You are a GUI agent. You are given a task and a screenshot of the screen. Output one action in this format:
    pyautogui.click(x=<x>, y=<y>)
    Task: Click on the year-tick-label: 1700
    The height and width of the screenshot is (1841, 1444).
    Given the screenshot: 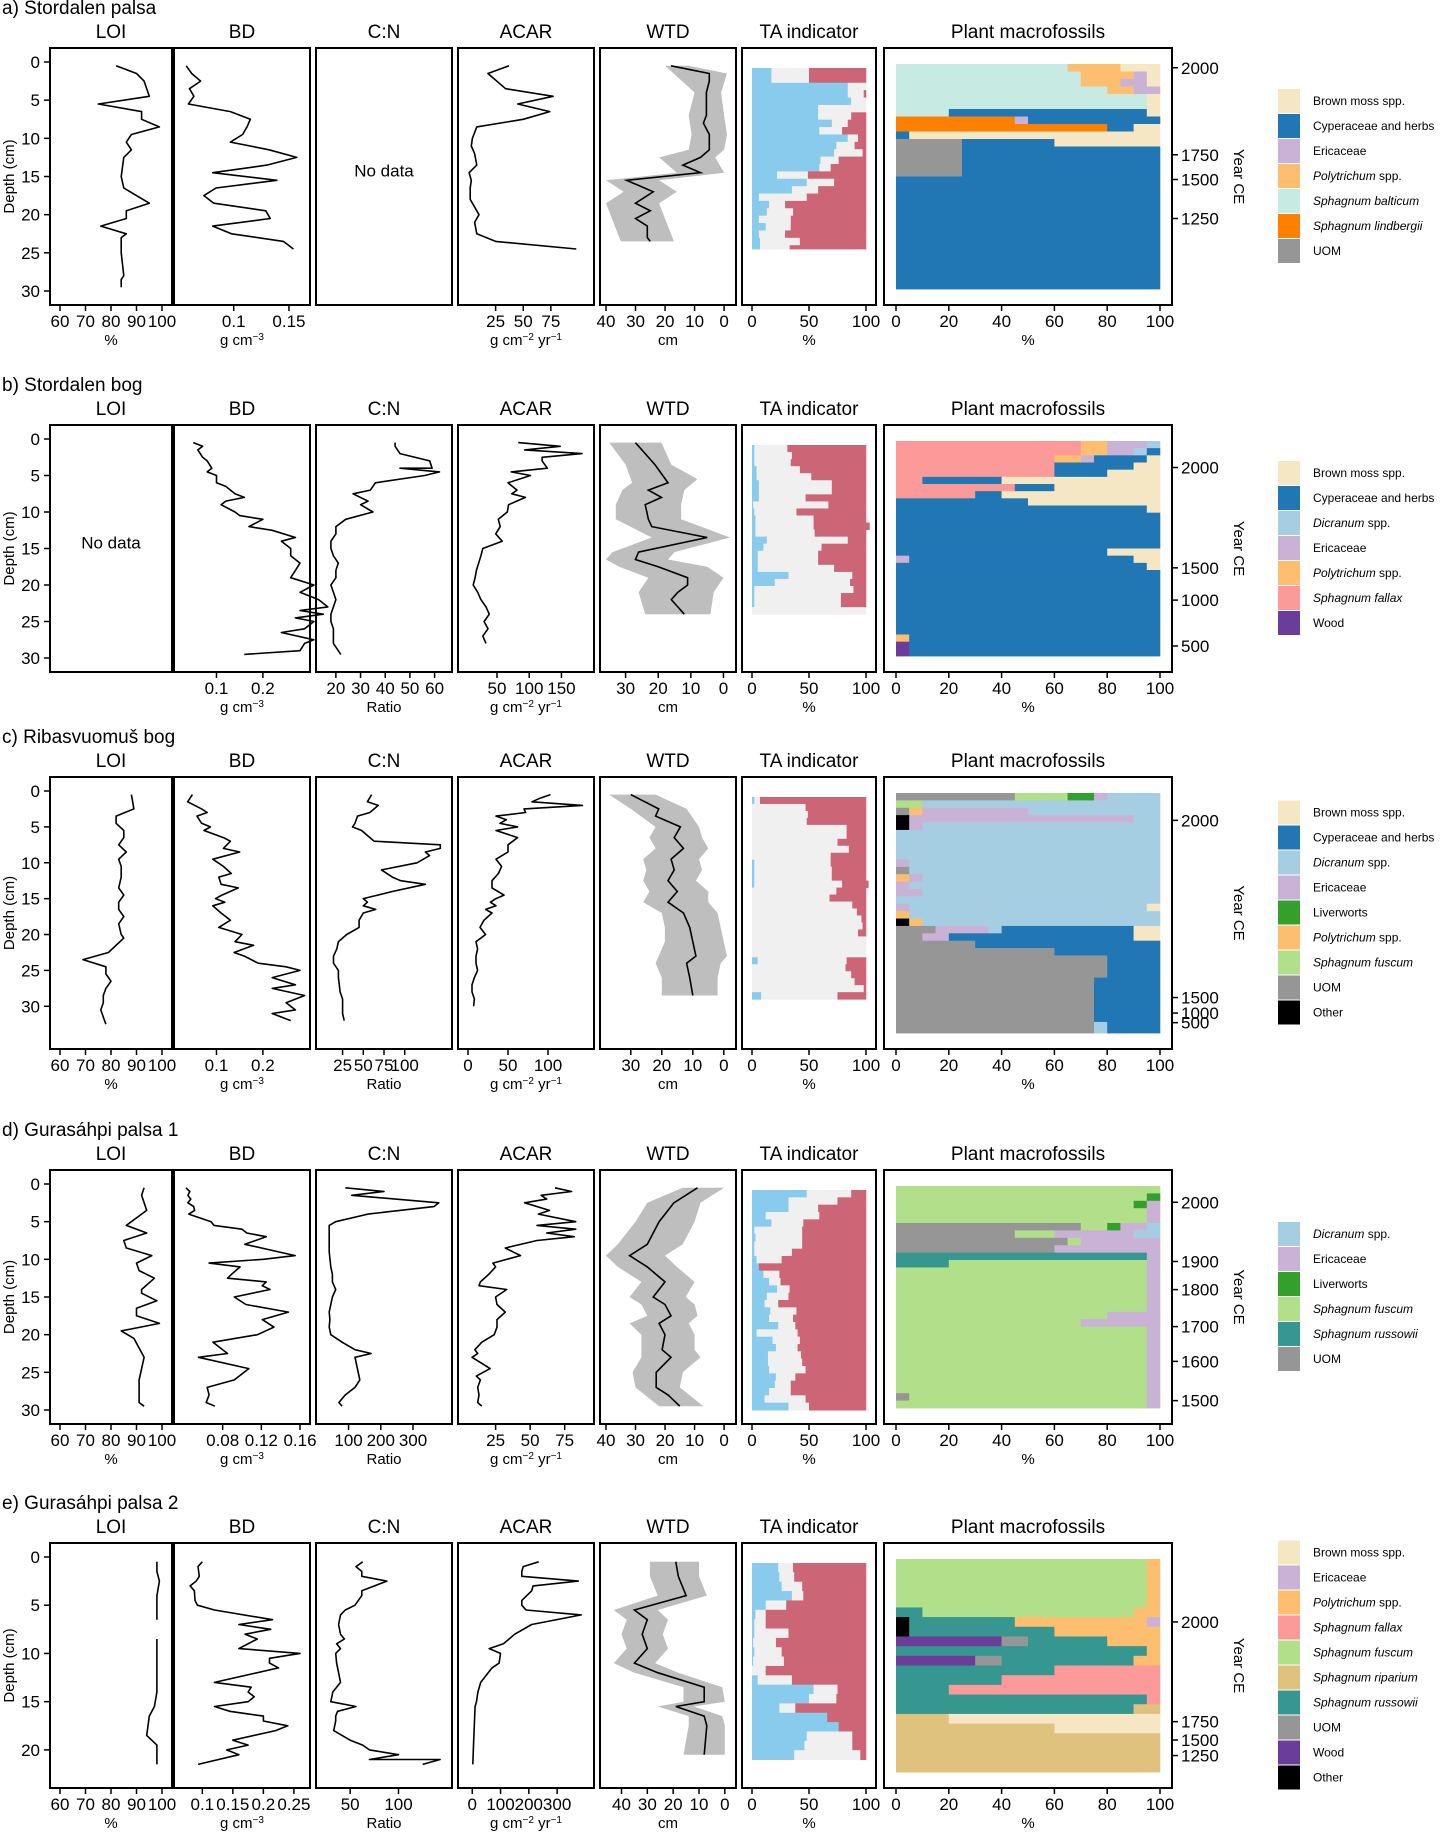 What is the action you would take?
    pyautogui.click(x=1200, y=1327)
    